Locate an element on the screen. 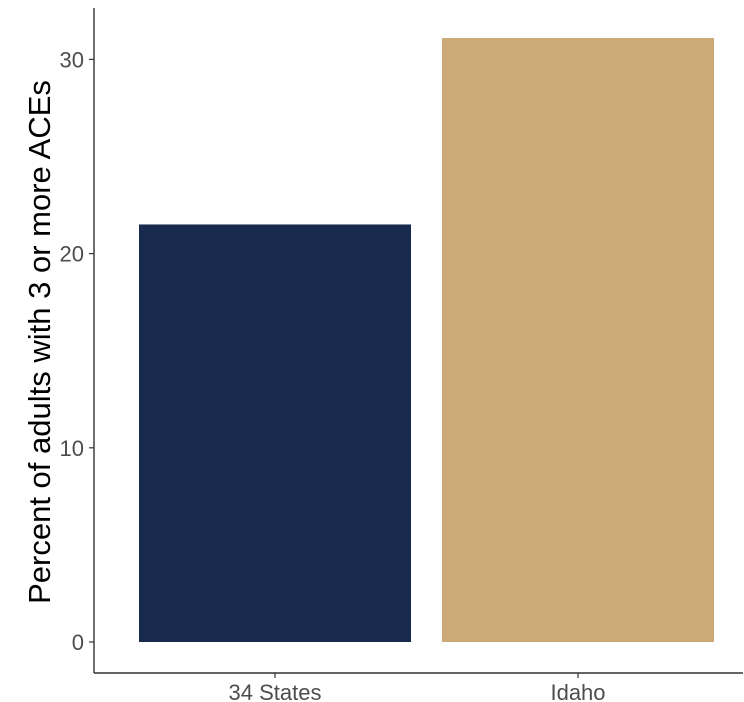 This screenshot has width=744, height=702. y-tick-label: 0 is located at coordinates (78, 642).